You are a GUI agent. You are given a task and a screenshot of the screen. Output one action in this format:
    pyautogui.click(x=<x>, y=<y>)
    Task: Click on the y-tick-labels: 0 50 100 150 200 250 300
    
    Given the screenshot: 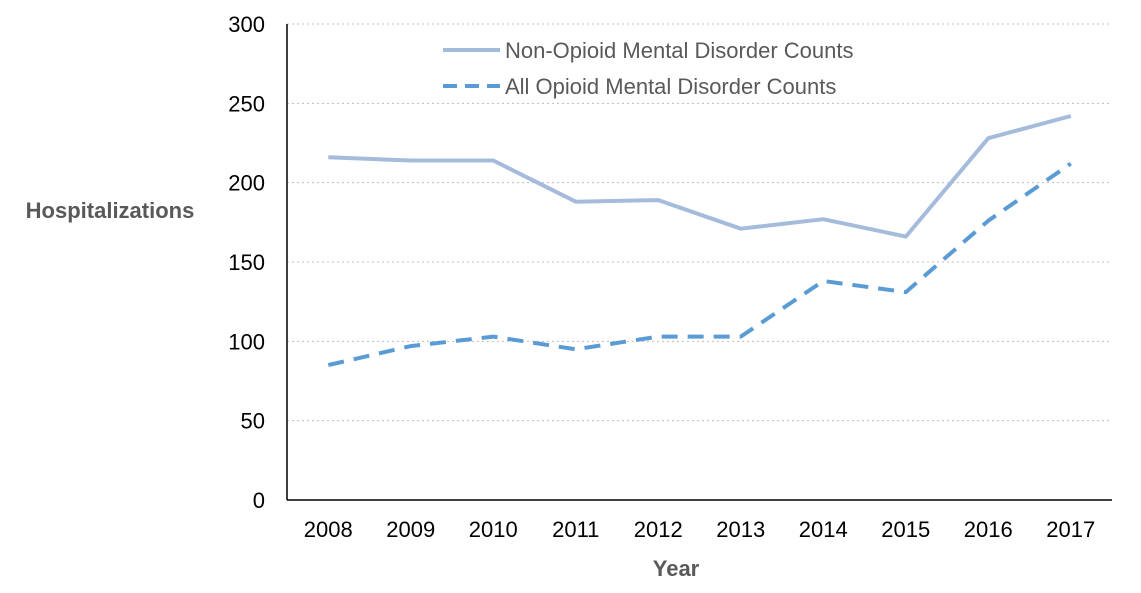 What is the action you would take?
    pyautogui.click(x=246, y=262)
    